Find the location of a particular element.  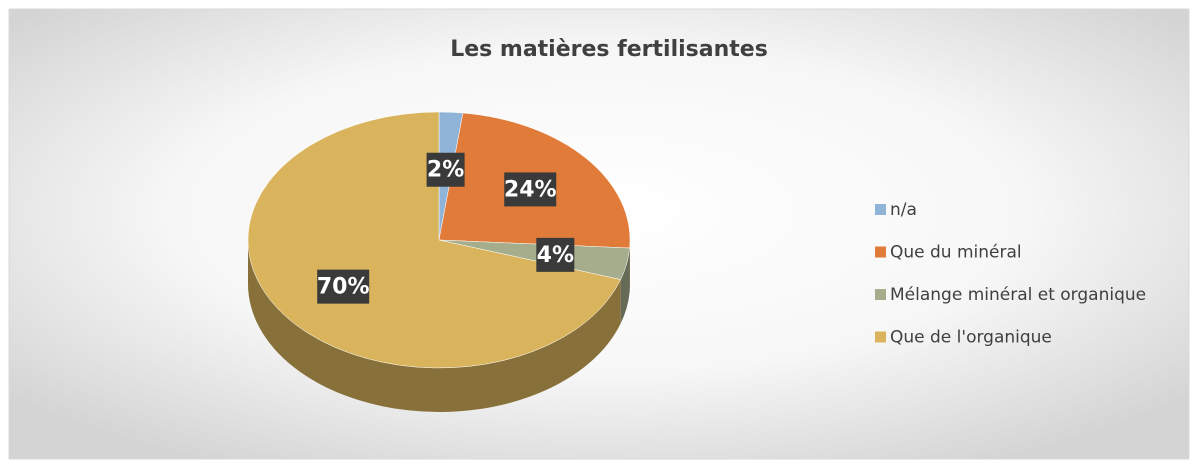

chart-title: Les matières fertilisantes is located at coordinates (609, 49).